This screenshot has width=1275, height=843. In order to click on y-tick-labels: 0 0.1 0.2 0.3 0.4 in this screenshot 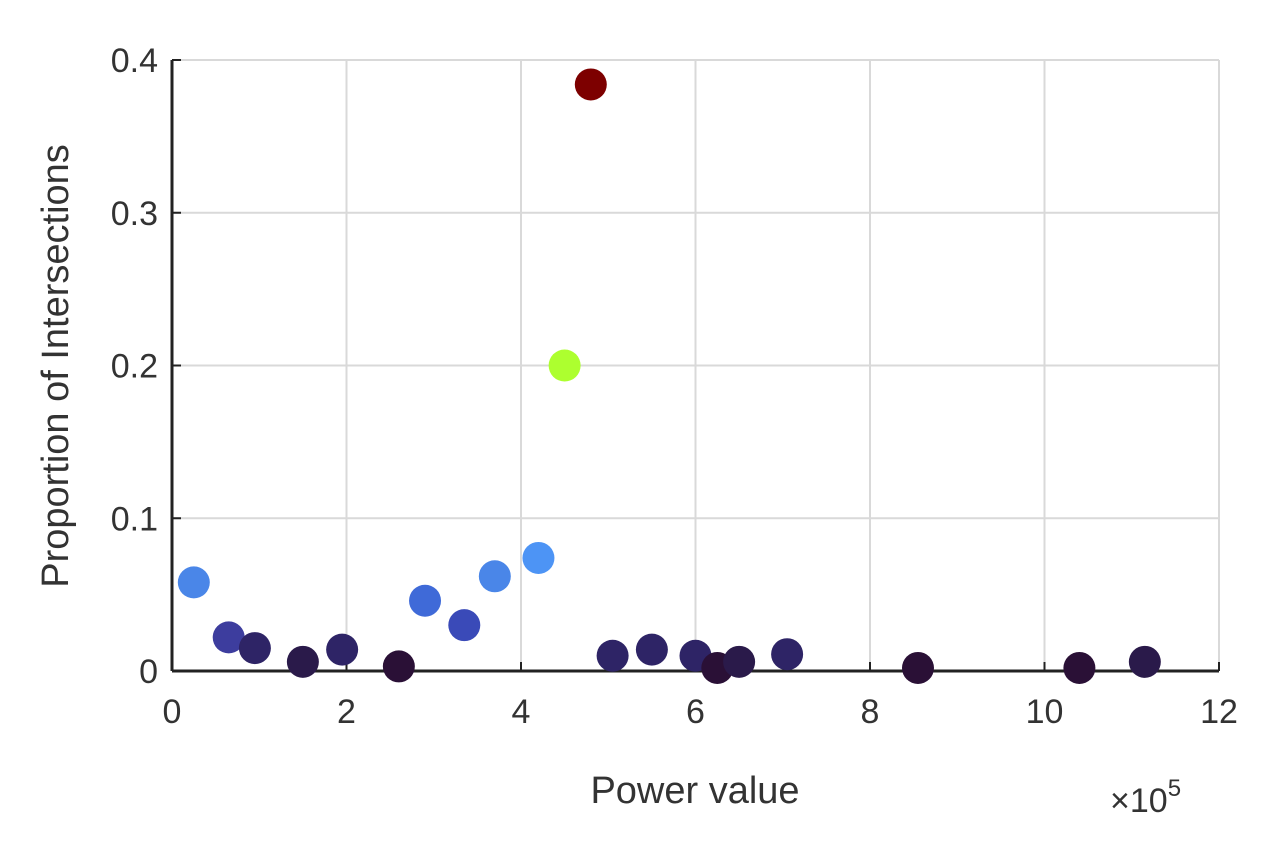, I will do `click(134, 366)`.